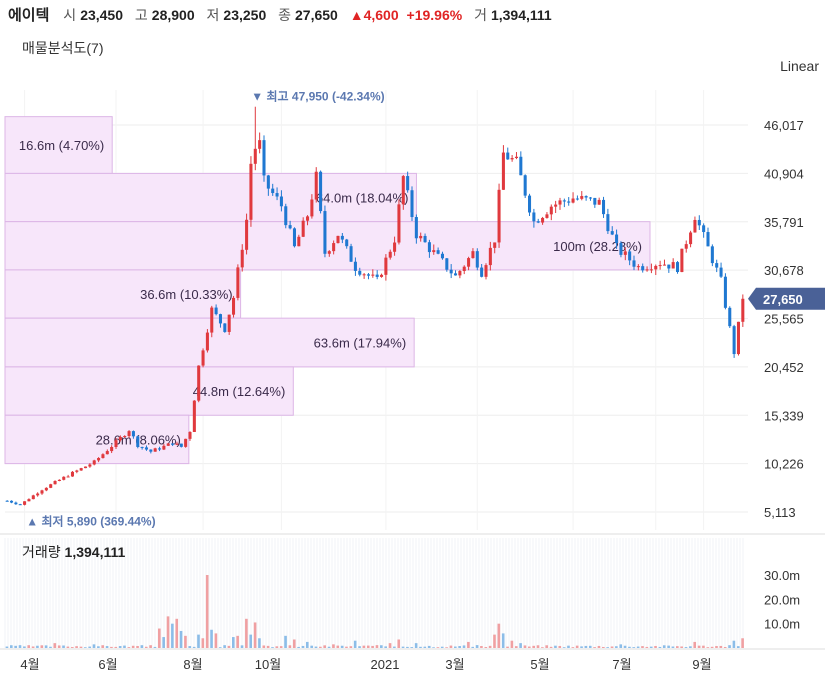  Describe the element at coordinates (63, 48) in the screenshot. I see `indicator-label: 매물분석도(7)` at that location.